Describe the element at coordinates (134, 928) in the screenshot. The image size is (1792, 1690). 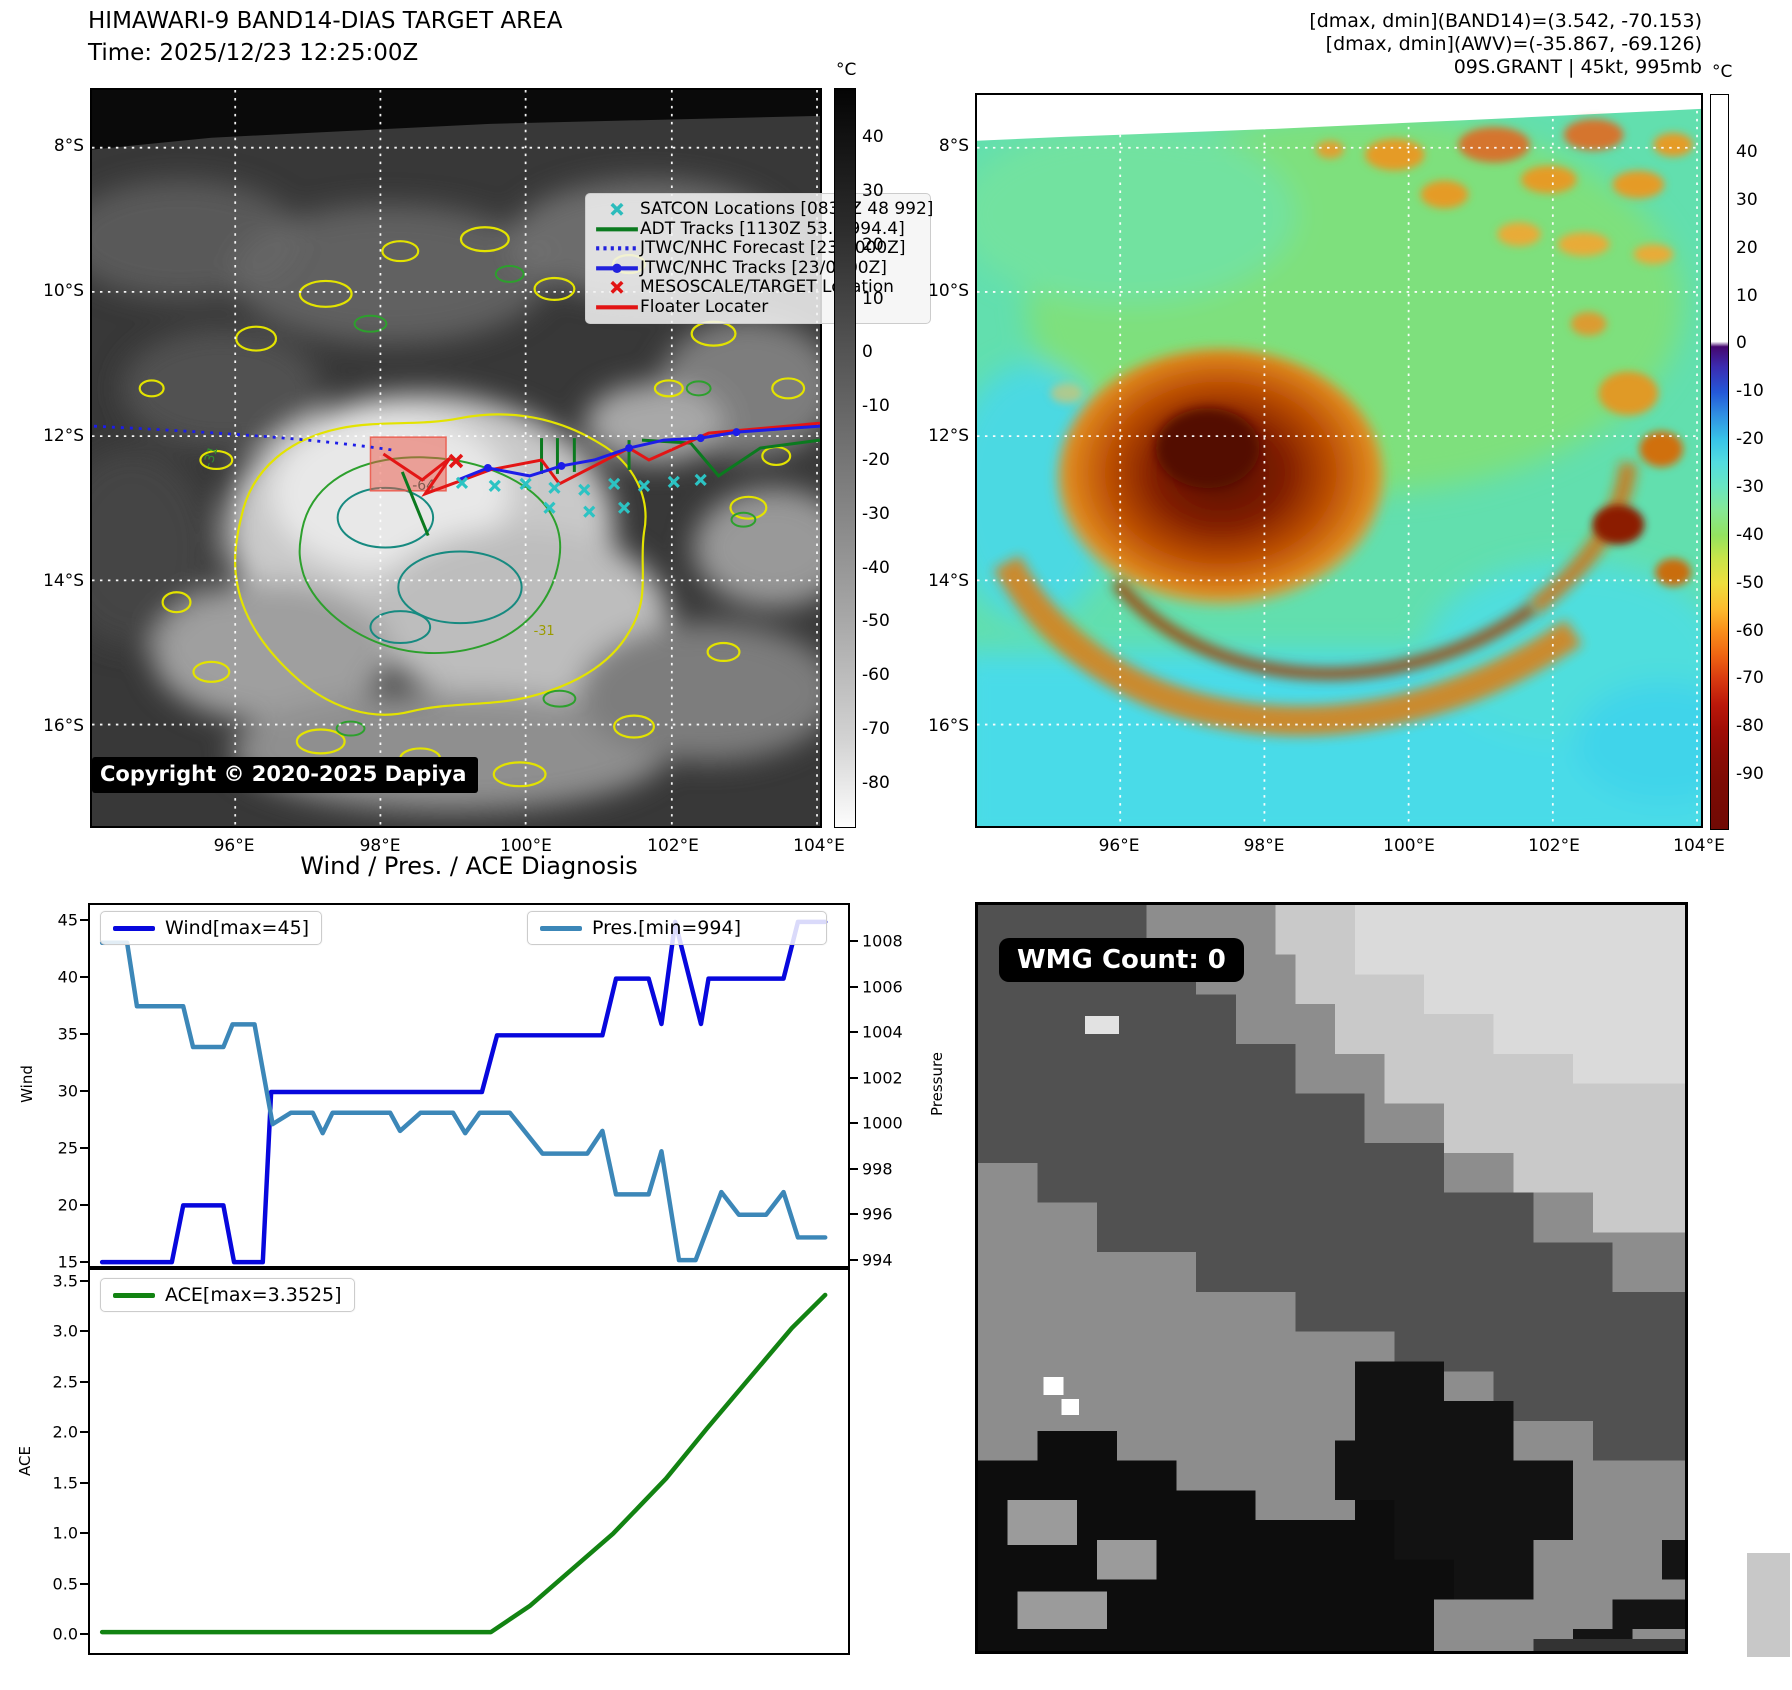
I see `wind-legend-swatch` at that location.